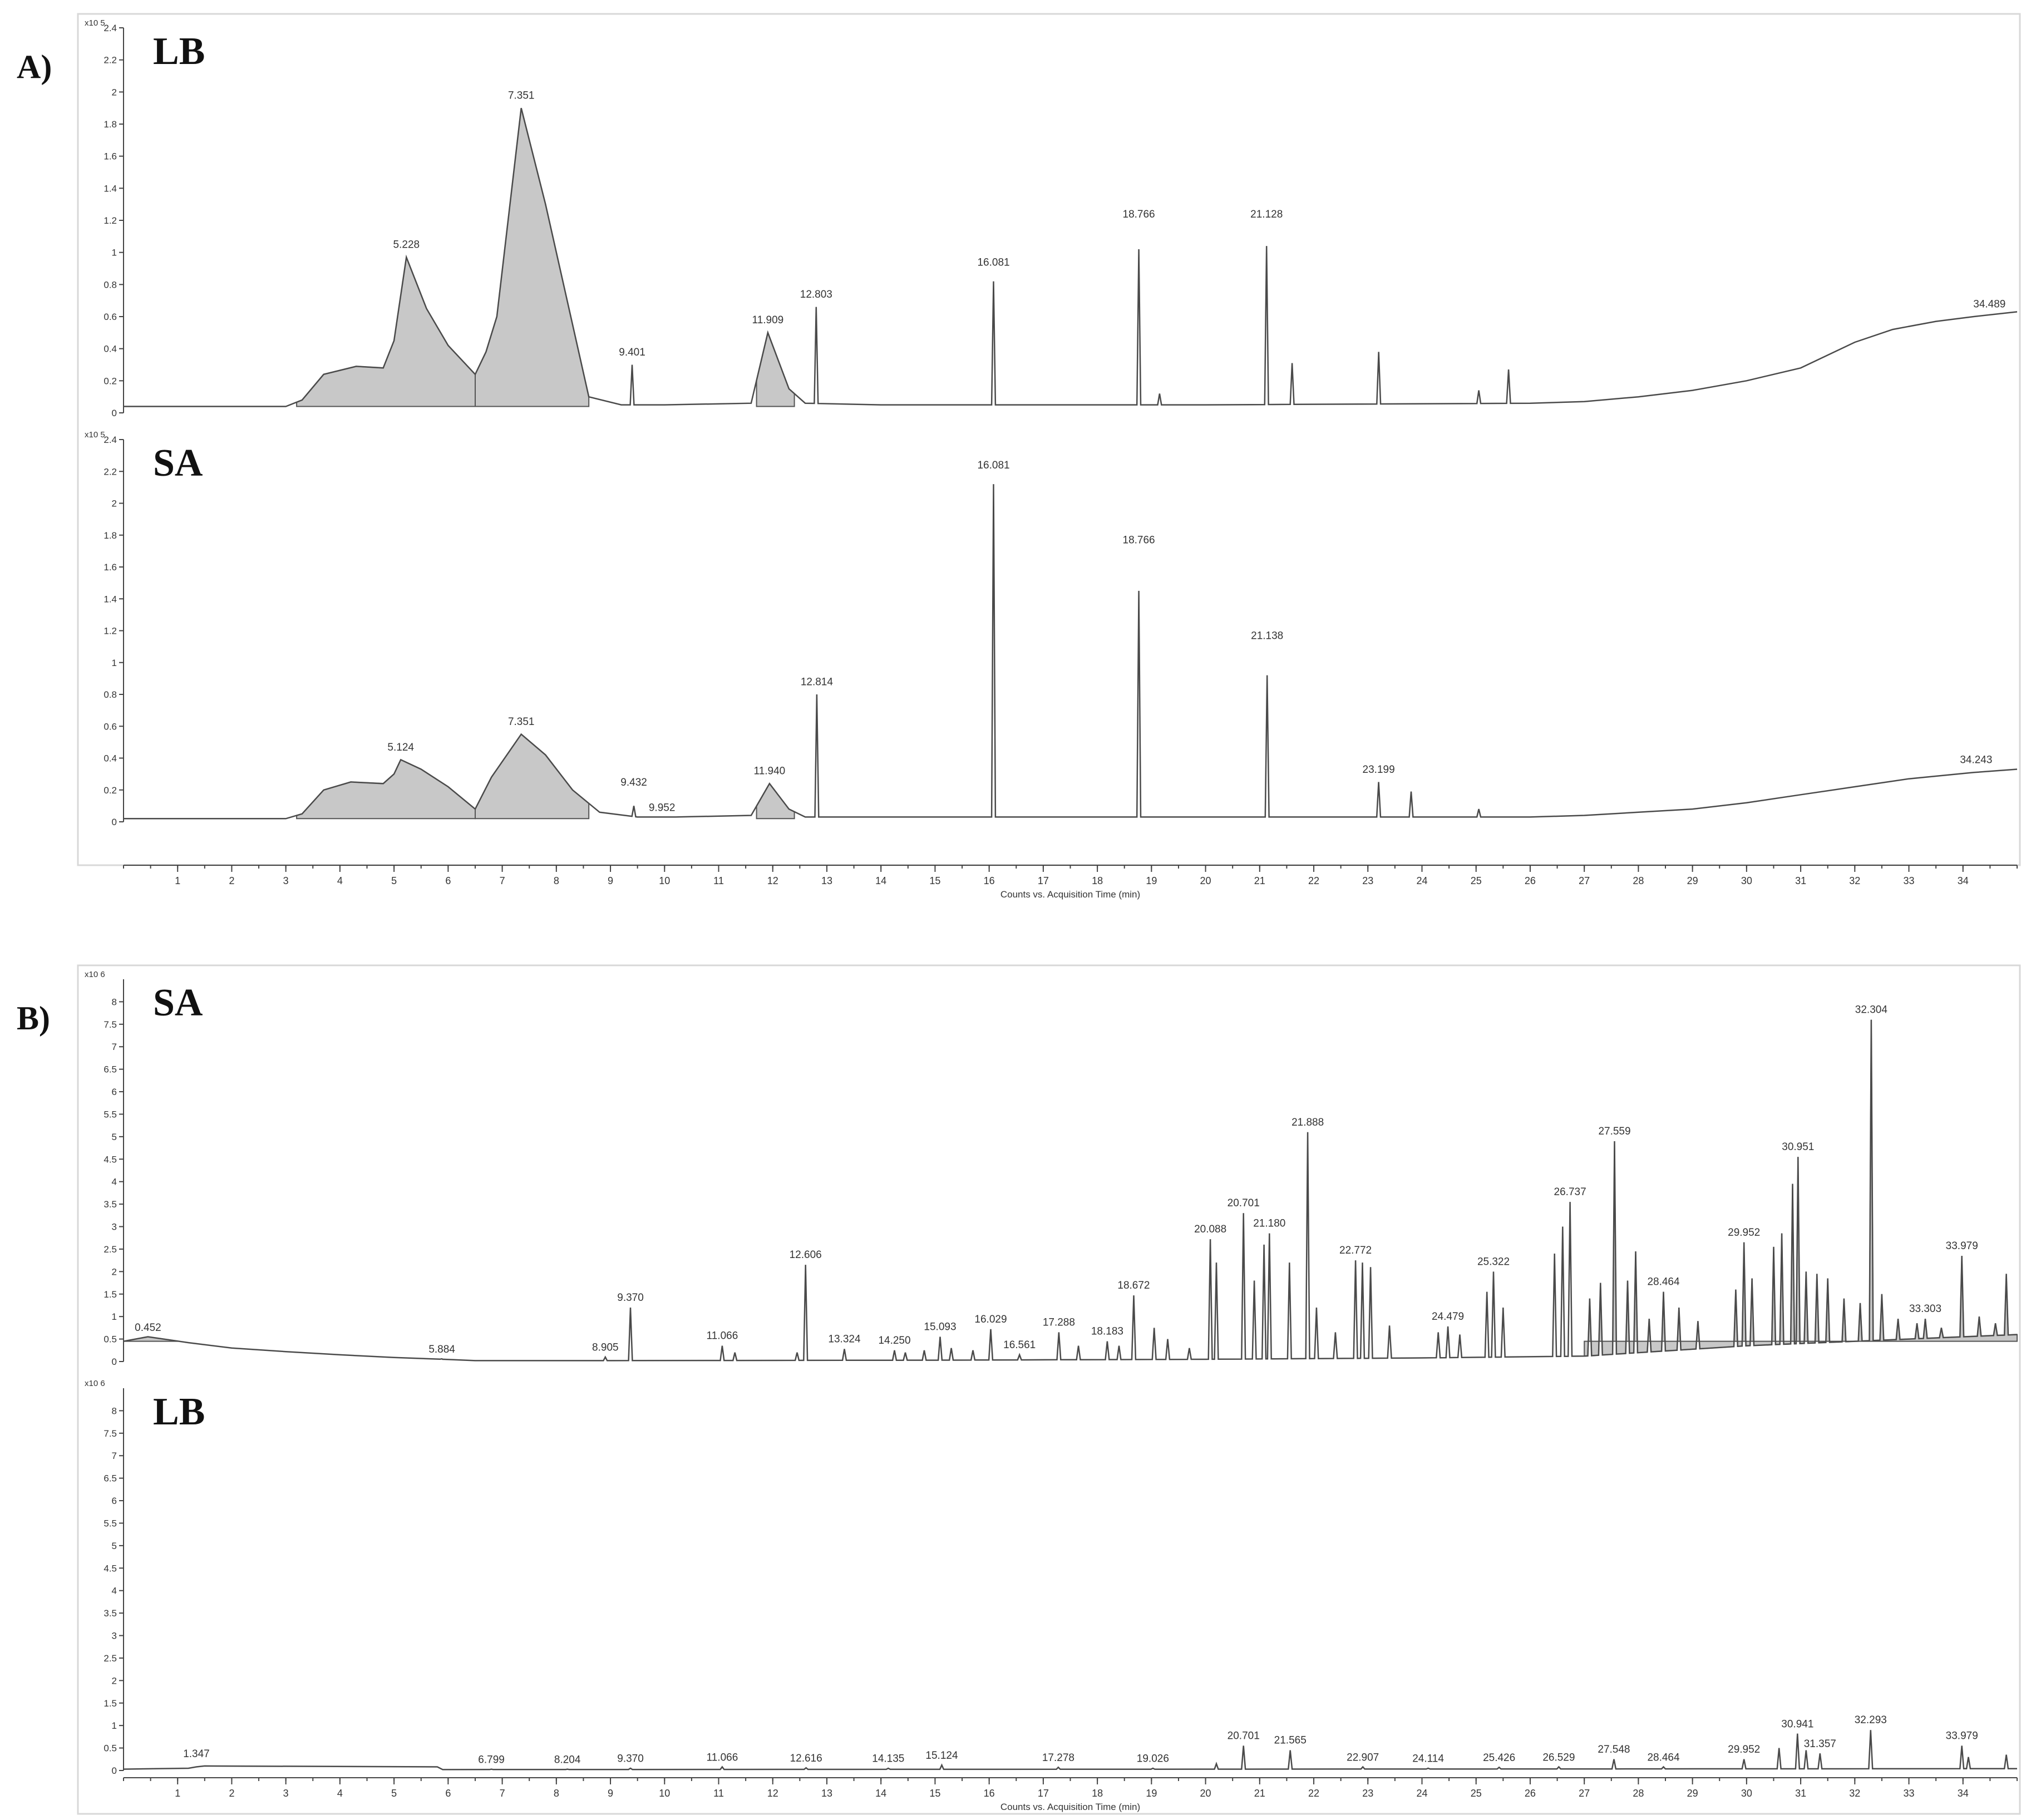 The height and width of the screenshot is (1820, 2026). Describe the element at coordinates (95, 974) in the screenshot. I see `y-scale-label: x10 6` at that location.